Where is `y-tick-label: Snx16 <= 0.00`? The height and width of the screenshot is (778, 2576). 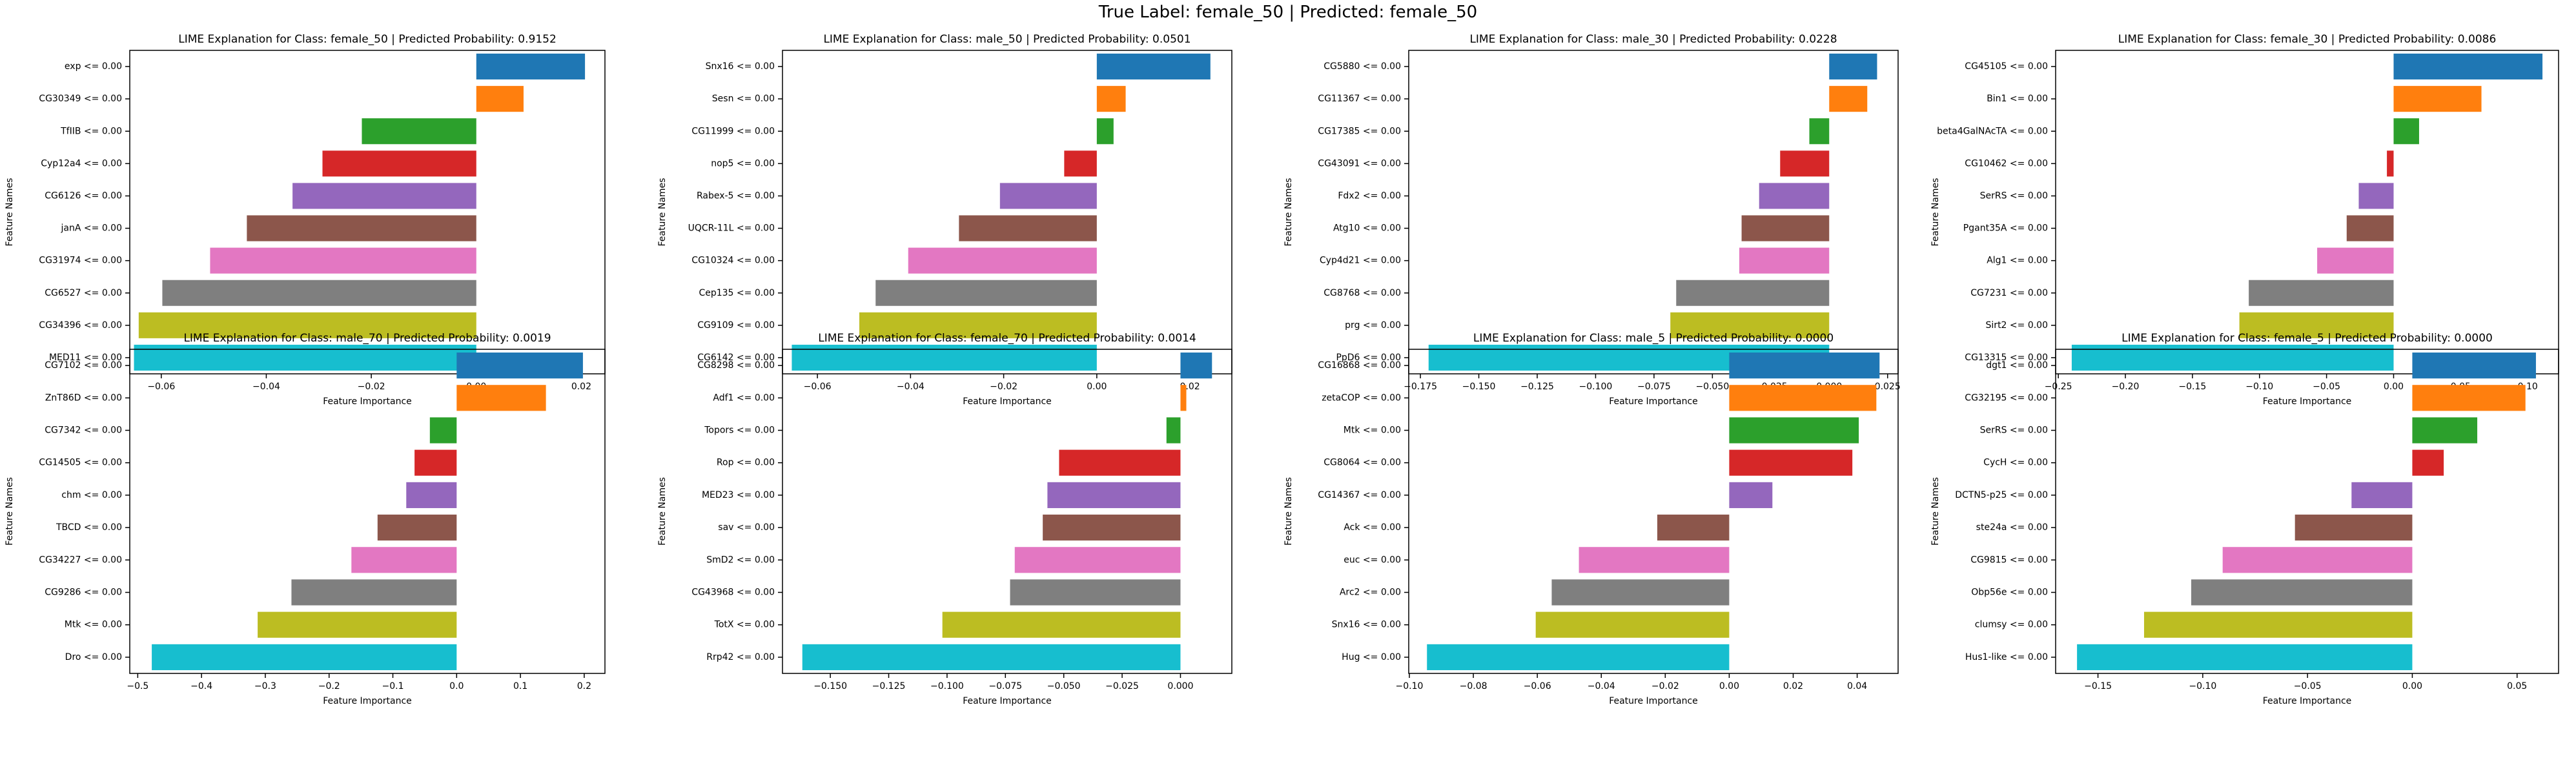
y-tick-label: Snx16 <= 0.00 is located at coordinates (740, 66).